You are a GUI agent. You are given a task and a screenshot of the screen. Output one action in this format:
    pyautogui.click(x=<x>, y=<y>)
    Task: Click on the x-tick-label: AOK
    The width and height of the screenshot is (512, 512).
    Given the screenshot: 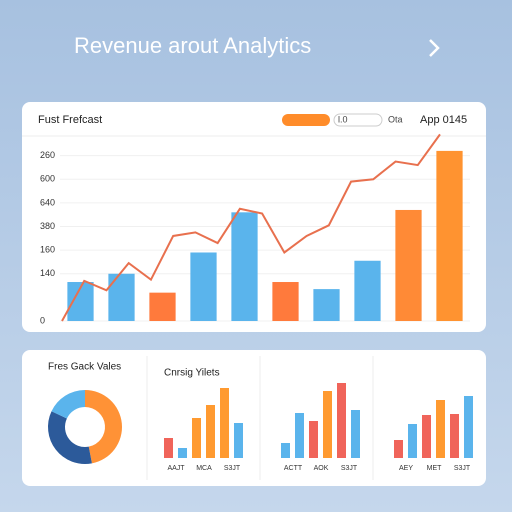 What is the action you would take?
    pyautogui.click(x=321, y=468)
    